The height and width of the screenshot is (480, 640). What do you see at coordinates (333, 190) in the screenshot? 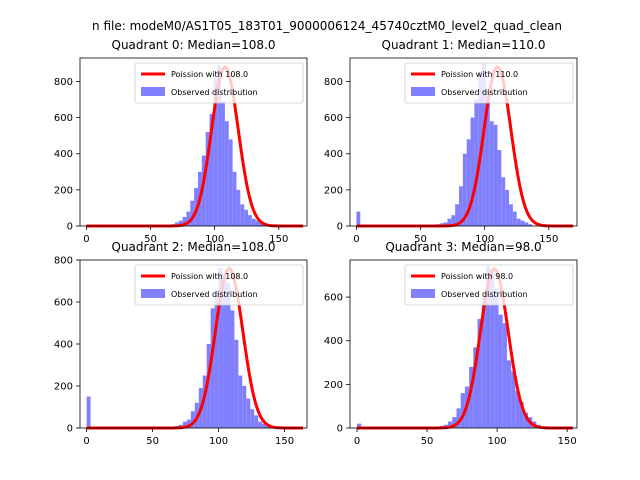
I see `y-tick-label: 200` at bounding box center [333, 190].